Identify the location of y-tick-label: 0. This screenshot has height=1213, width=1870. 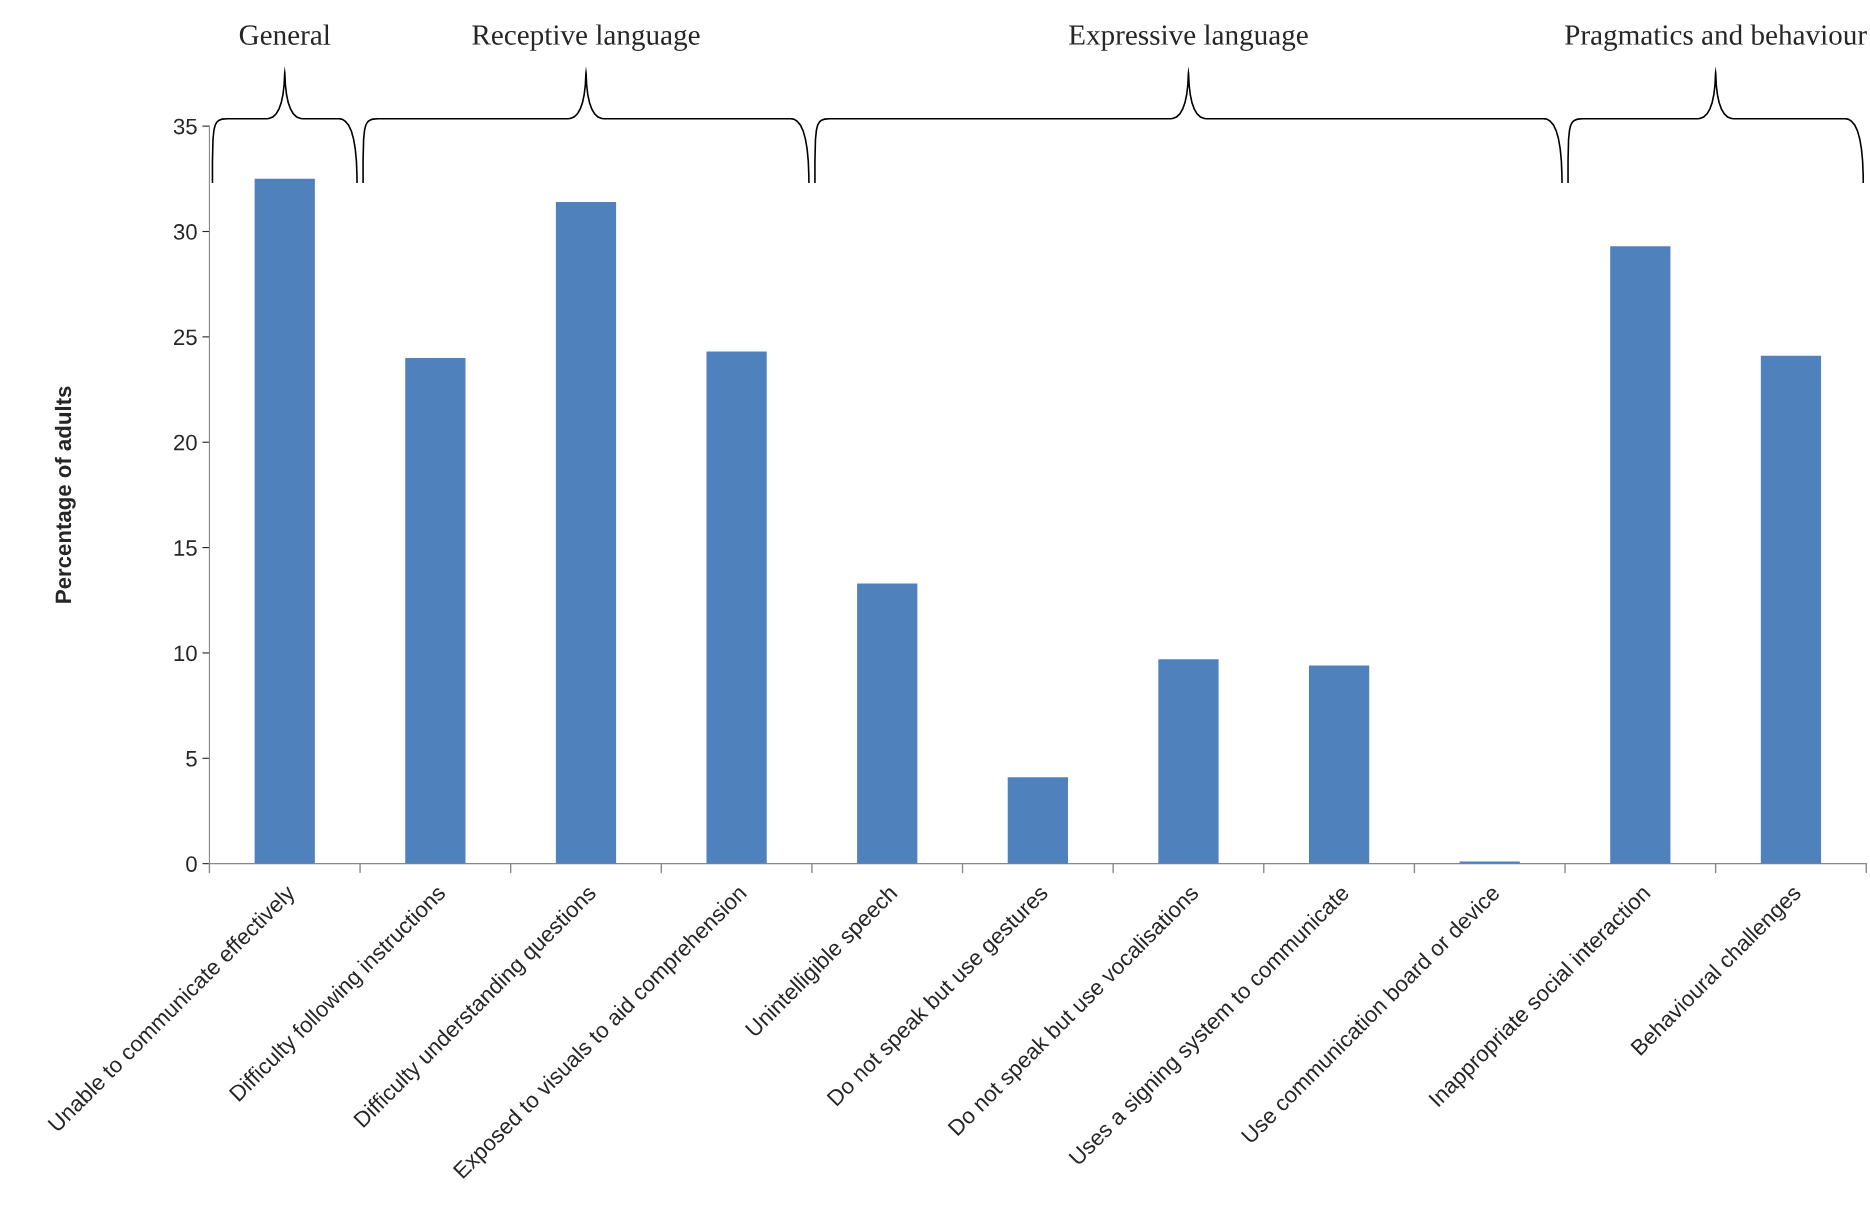
(191, 864).